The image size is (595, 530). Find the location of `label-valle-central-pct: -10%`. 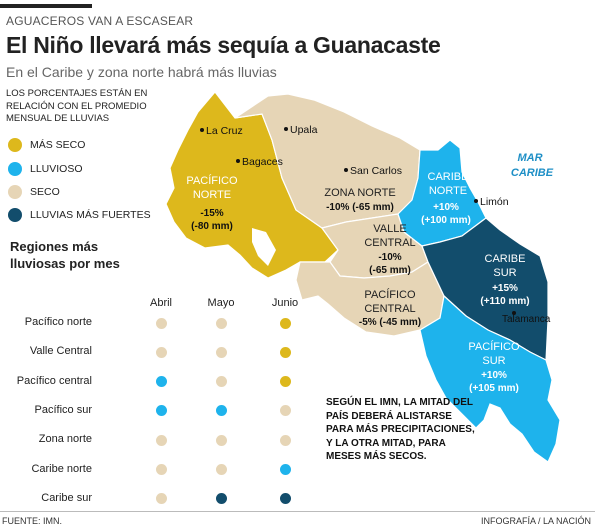

label-valle-central-pct: -10% is located at coordinates (389, 257).